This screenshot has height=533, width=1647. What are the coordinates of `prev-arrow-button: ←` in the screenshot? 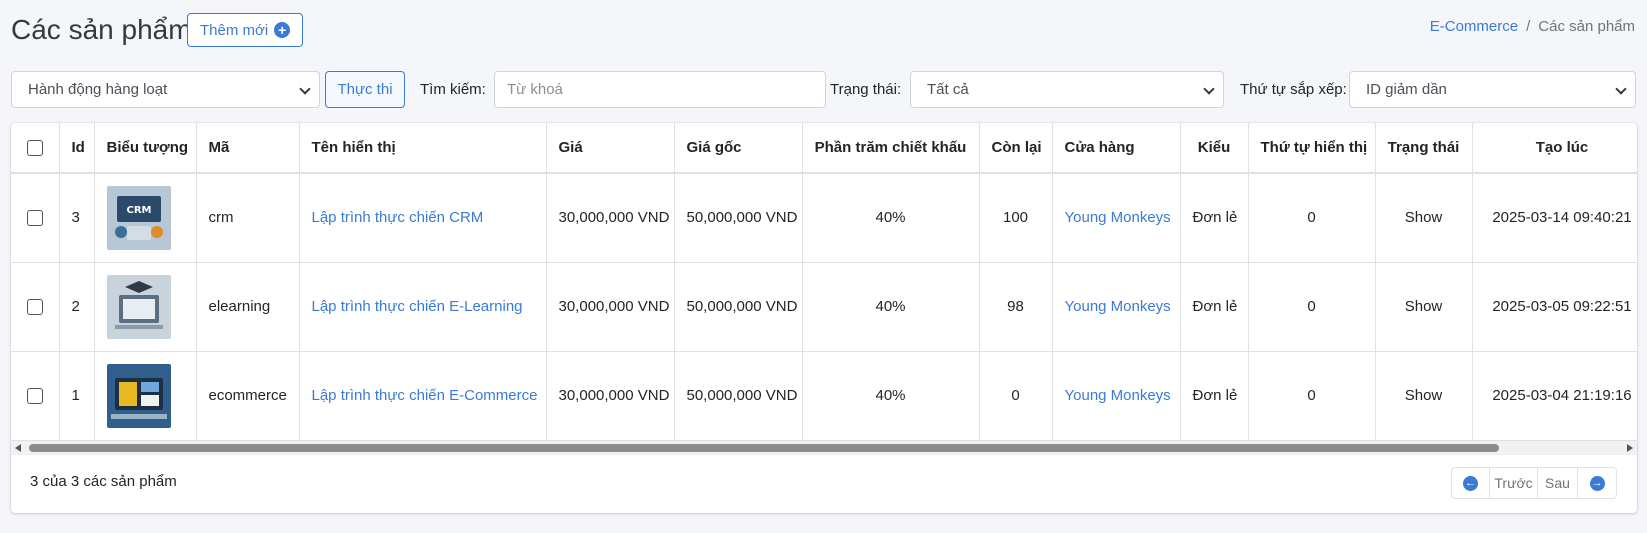 It's located at (1471, 483).